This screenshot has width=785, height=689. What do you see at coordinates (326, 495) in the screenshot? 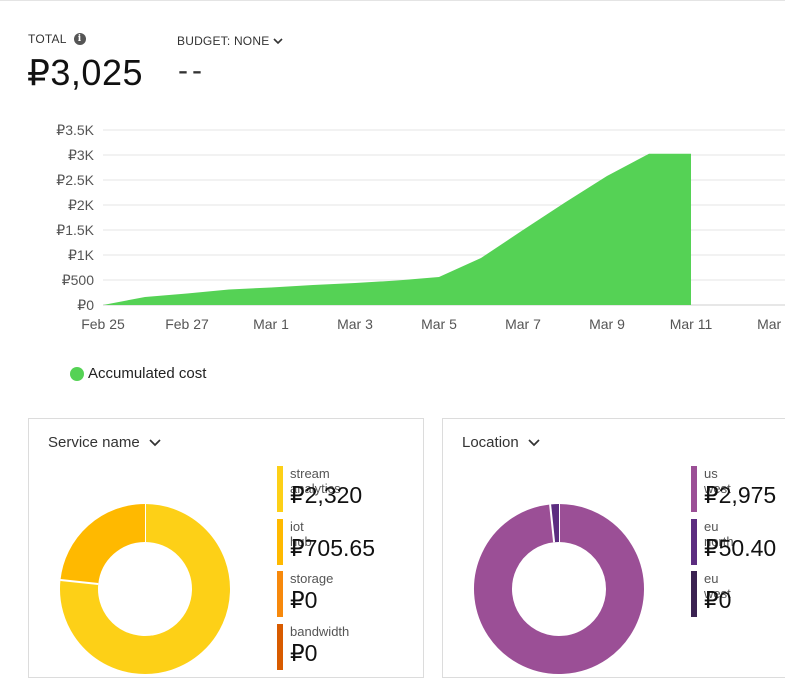
I see `legend-item-value: ₽2,320` at bounding box center [326, 495].